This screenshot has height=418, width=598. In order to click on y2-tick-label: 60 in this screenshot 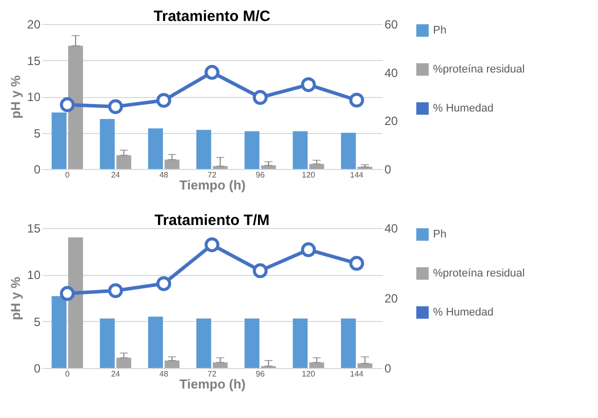, I will do `click(391, 25)`.